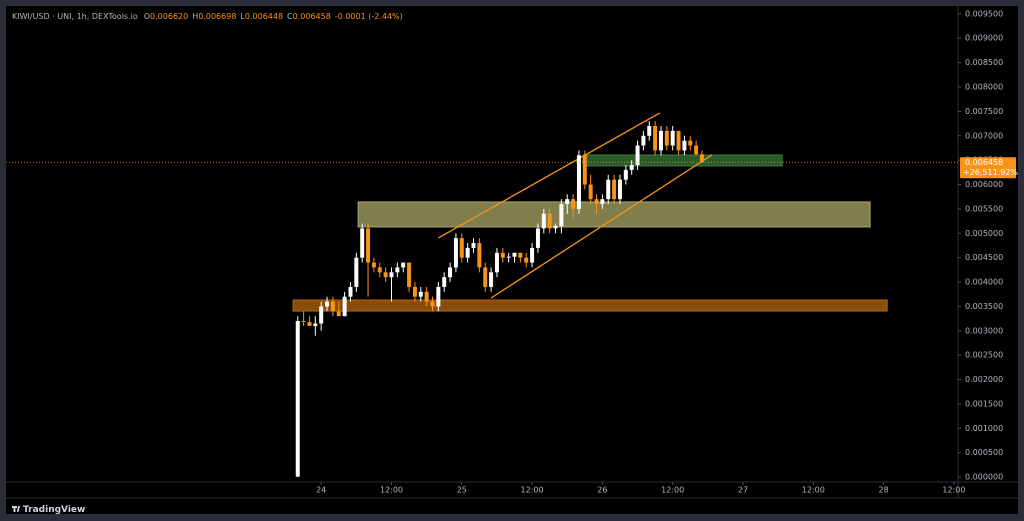 The height and width of the screenshot is (521, 1024). I want to click on y-tick-label: 0.000000, so click(984, 477).